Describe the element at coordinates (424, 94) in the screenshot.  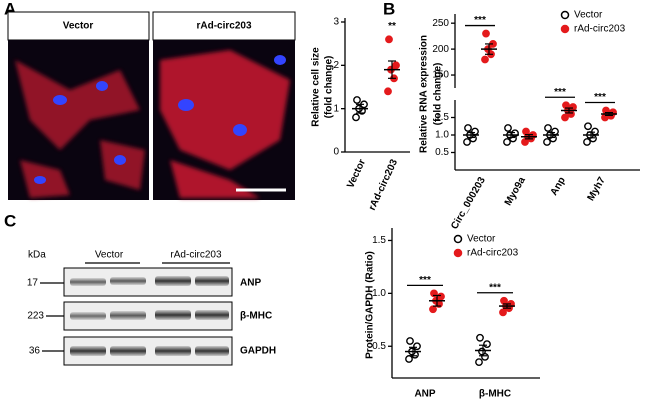
I see `y-axis-label: Relative RNA expression` at that location.